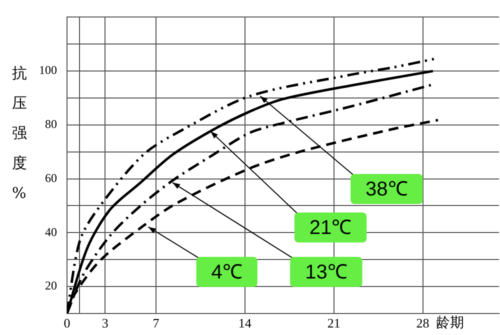 The width and height of the screenshot is (500, 335). Describe the element at coordinates (387, 189) in the screenshot. I see `annotation: 38℃` at that location.